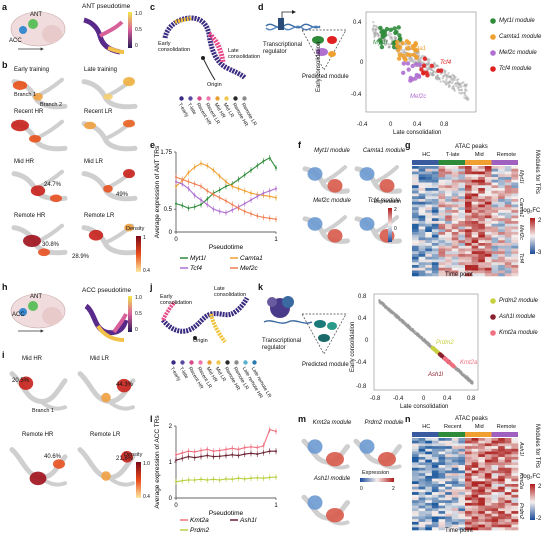 The image size is (553, 537). Describe the element at coordinates (471, 419) in the screenshot. I see `n-title: ATAC peaks` at that location.